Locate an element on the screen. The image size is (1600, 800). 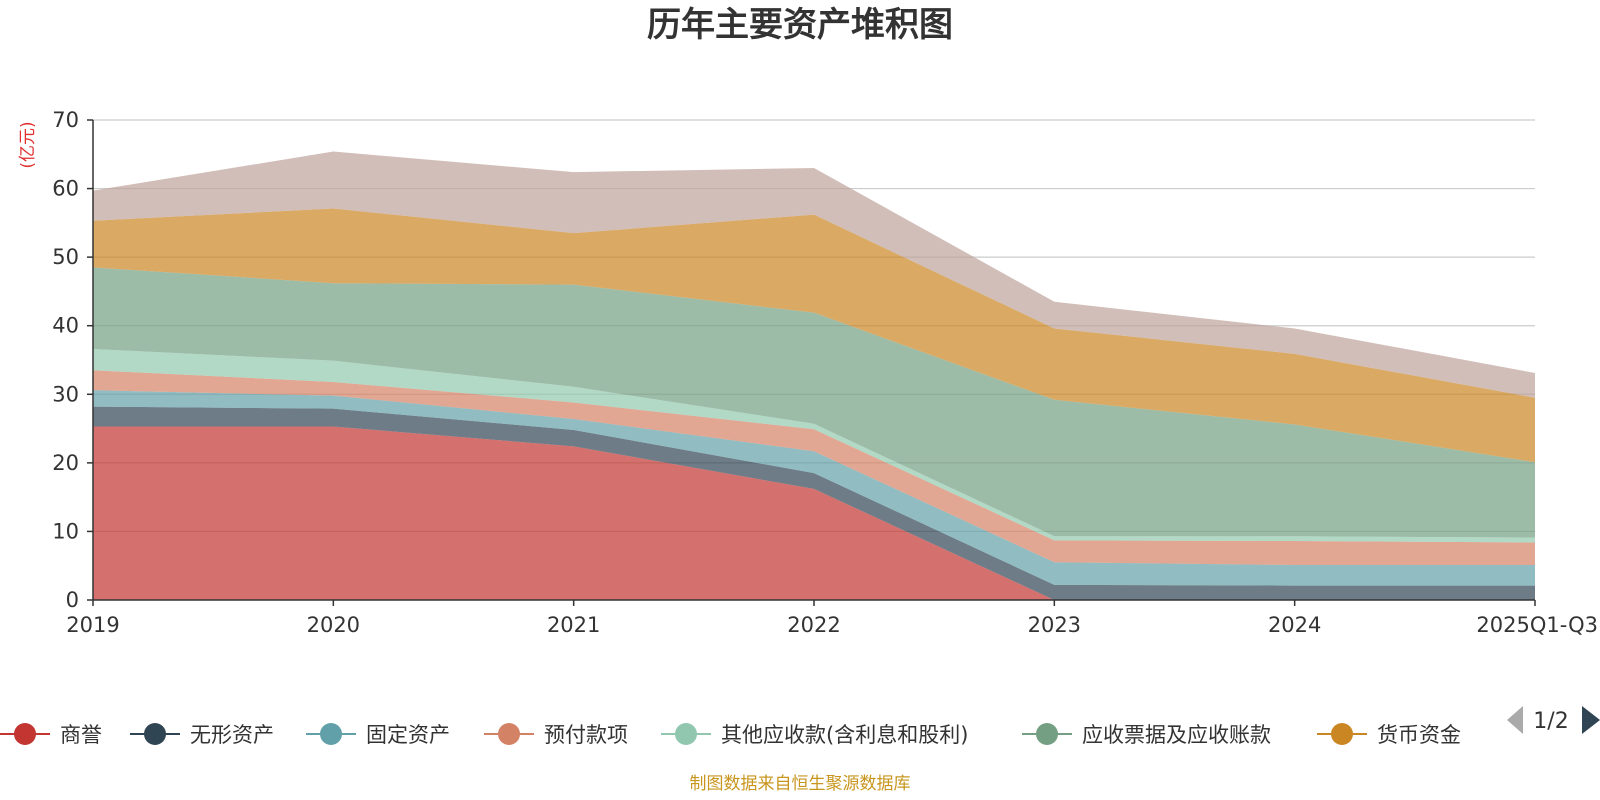
x-tick-label: 2022 is located at coordinates (813, 625).